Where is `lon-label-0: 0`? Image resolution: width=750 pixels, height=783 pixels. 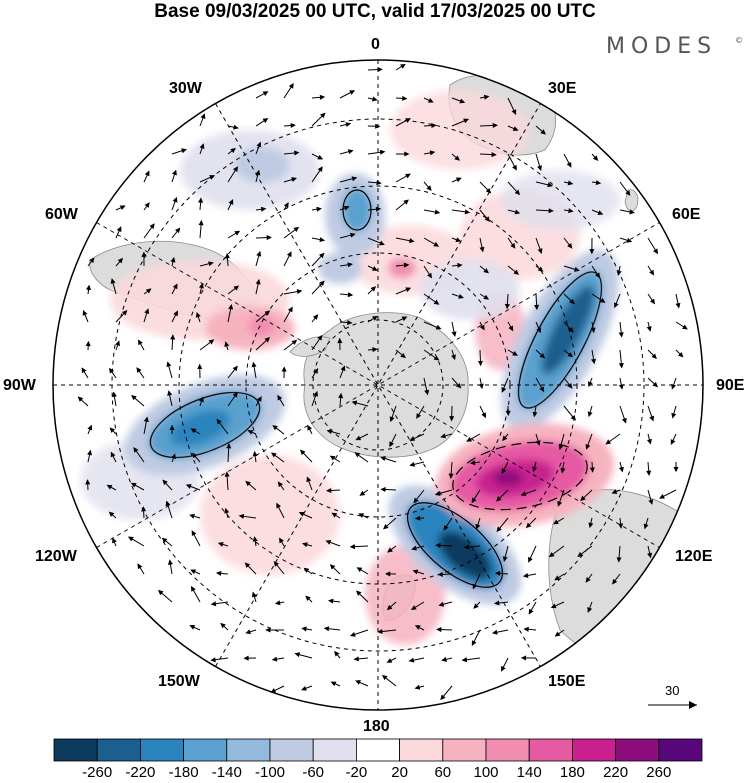 lon-label-0: 0 is located at coordinates (375, 44).